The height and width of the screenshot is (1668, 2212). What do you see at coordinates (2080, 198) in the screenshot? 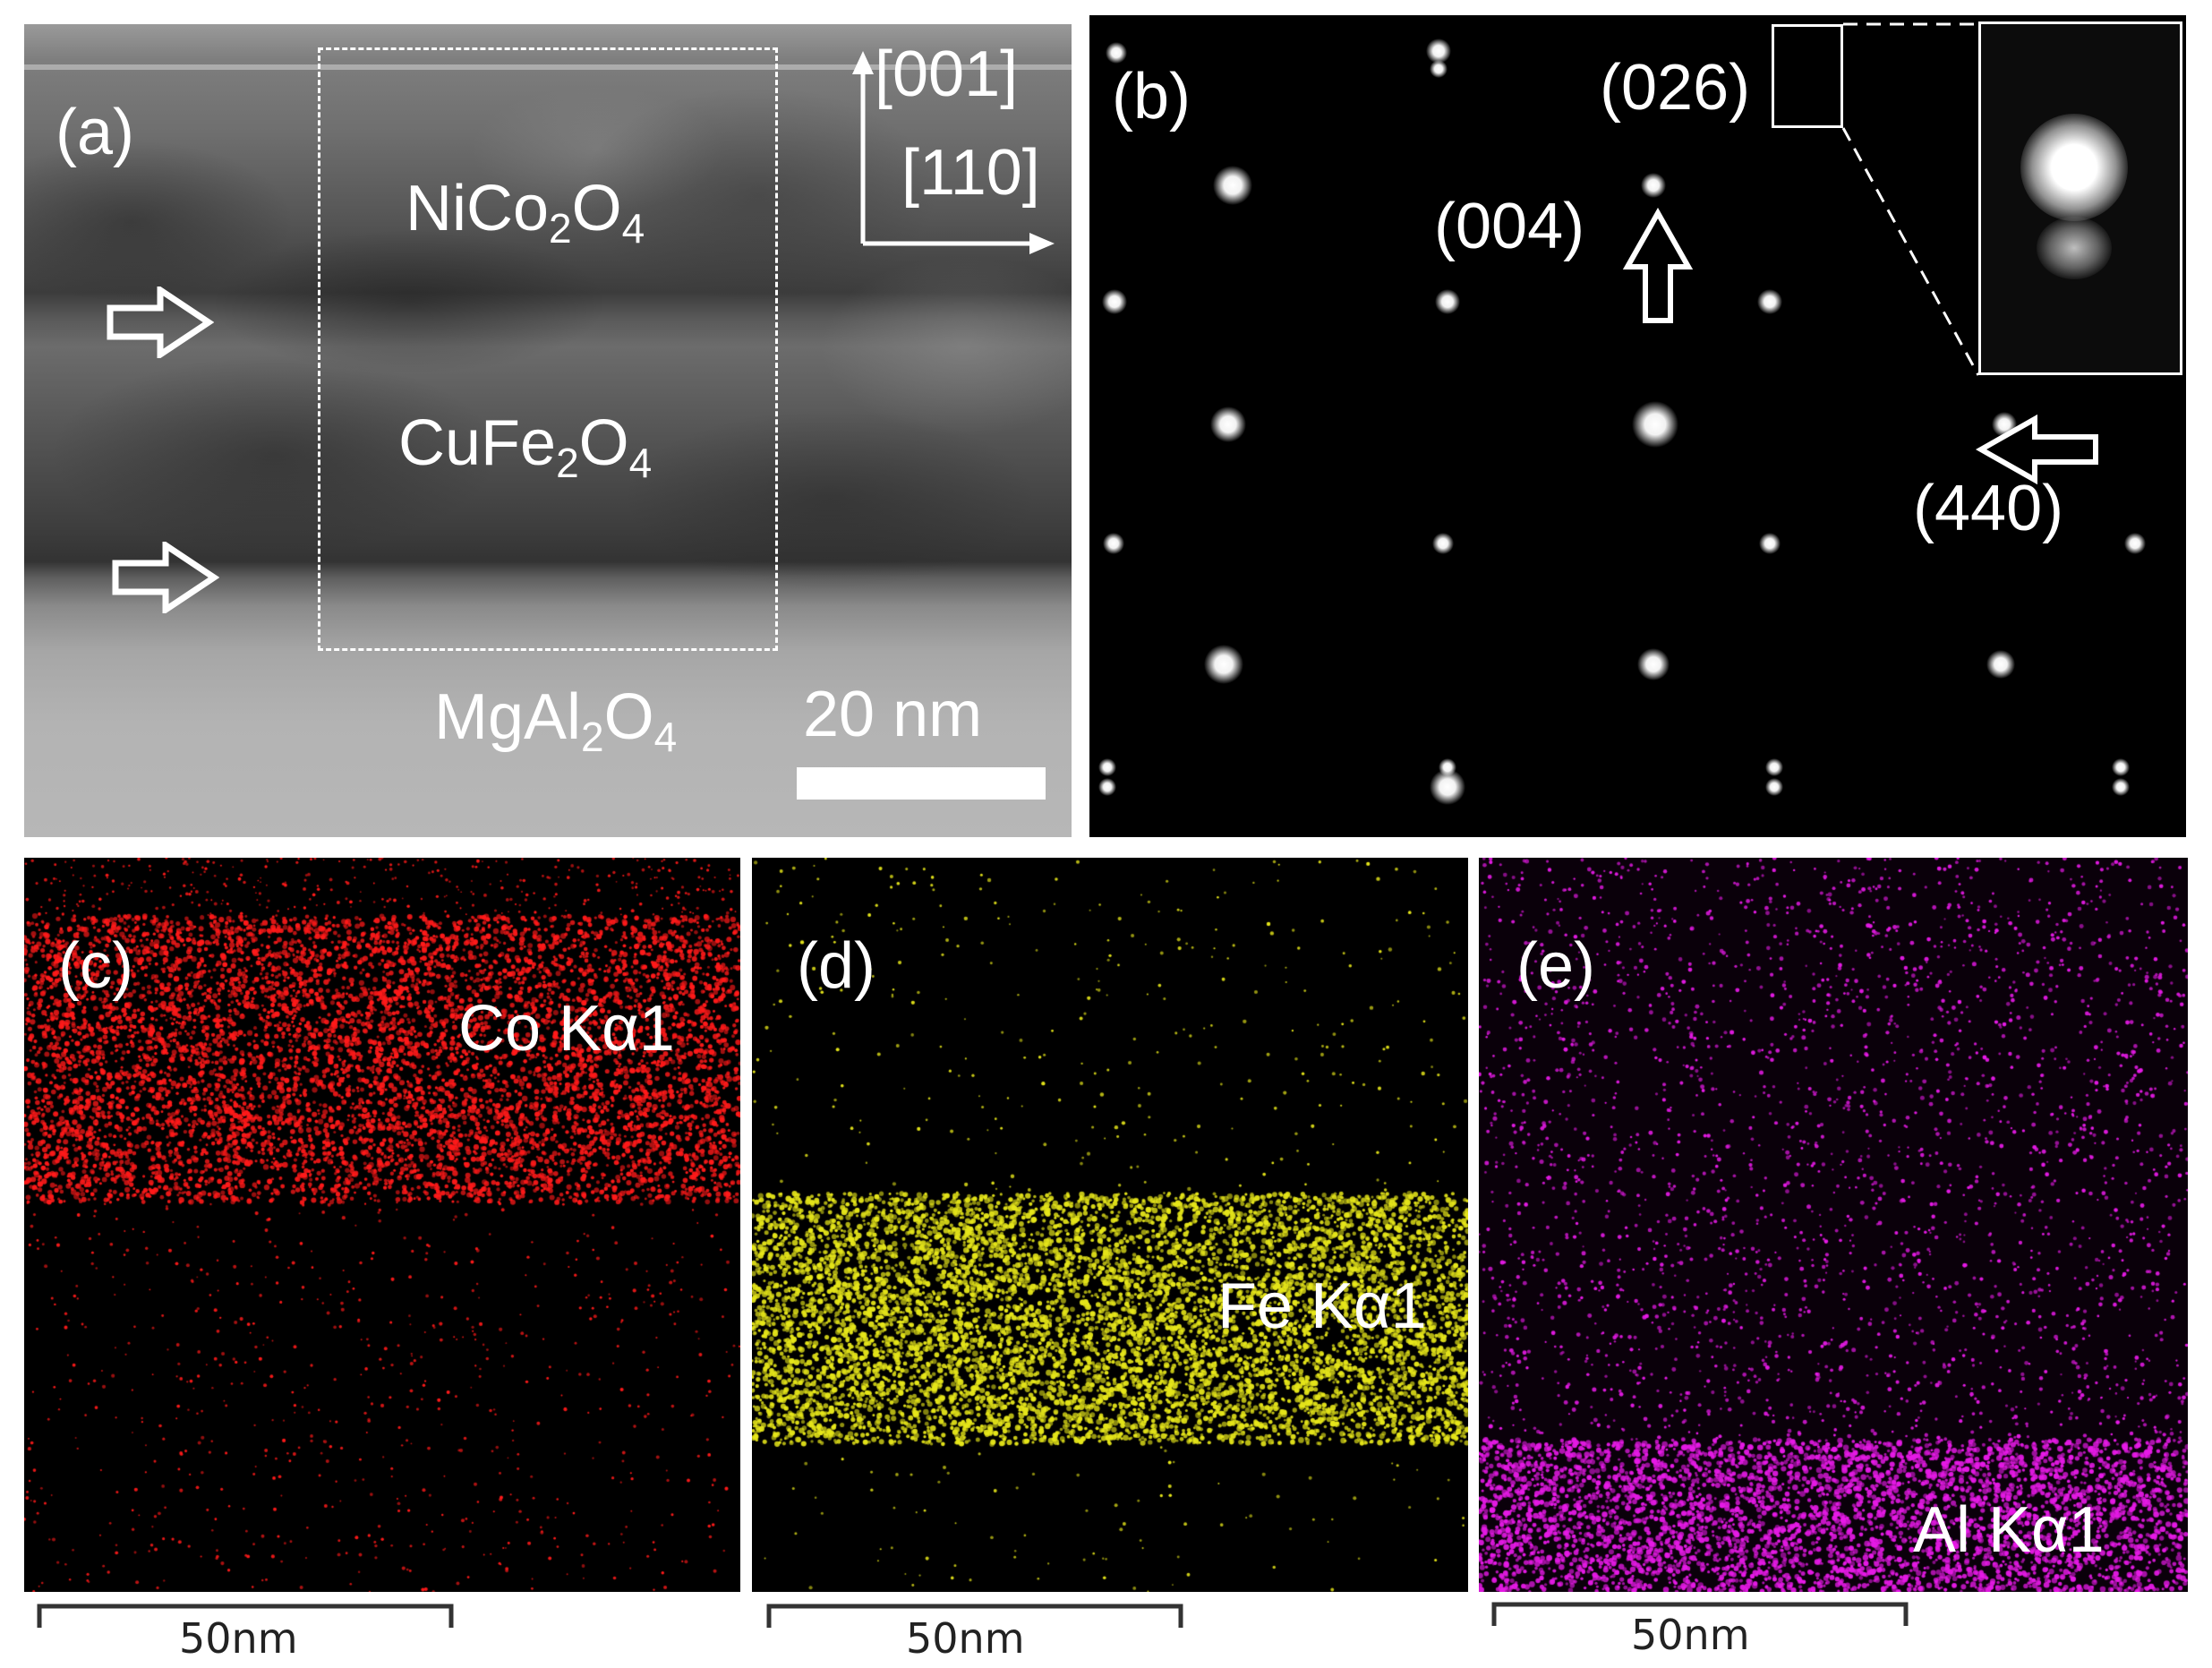
I see `inset-zoom` at bounding box center [2080, 198].